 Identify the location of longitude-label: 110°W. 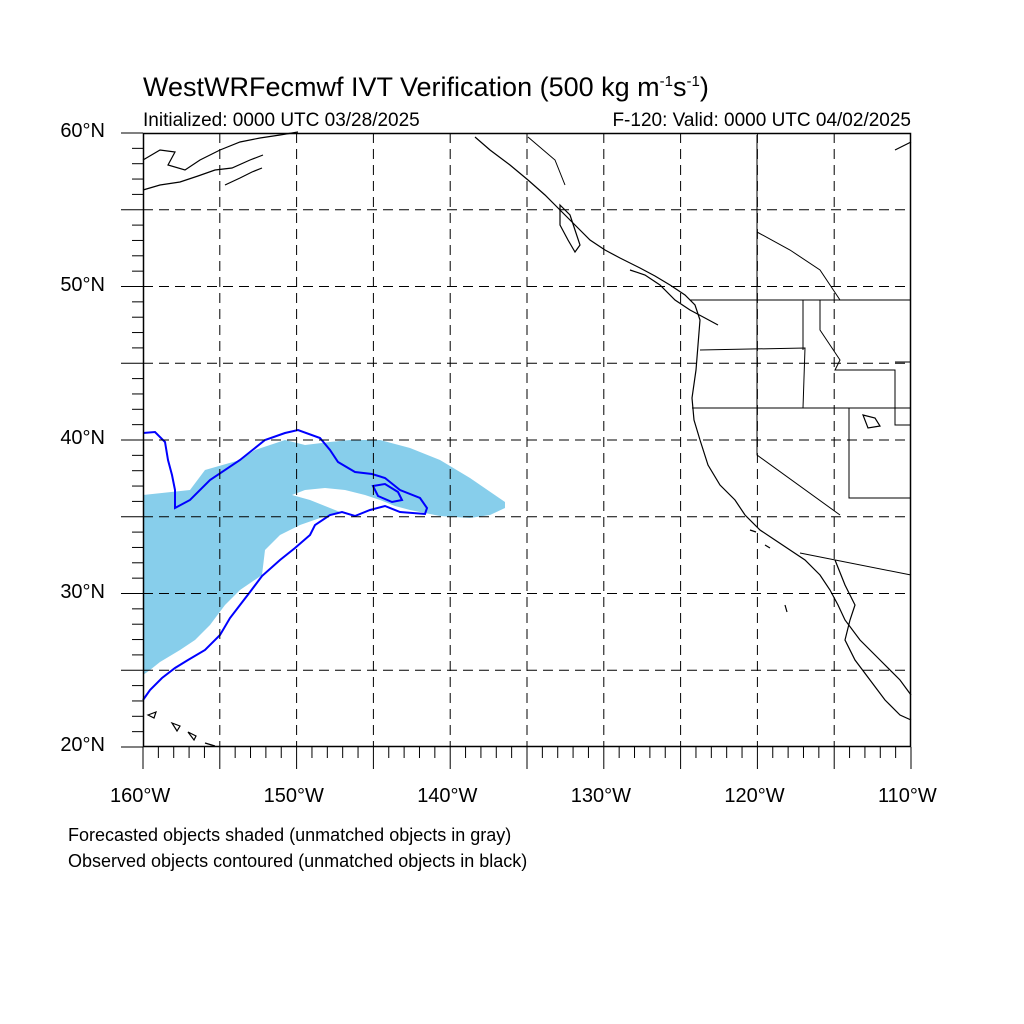
(907, 796).